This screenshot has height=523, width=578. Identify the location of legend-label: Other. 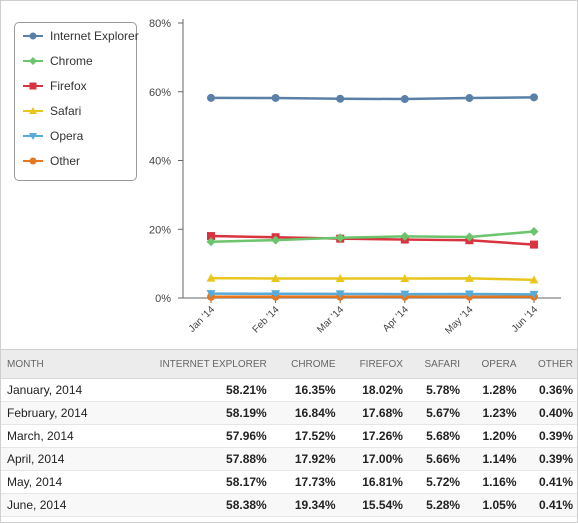
(65, 161).